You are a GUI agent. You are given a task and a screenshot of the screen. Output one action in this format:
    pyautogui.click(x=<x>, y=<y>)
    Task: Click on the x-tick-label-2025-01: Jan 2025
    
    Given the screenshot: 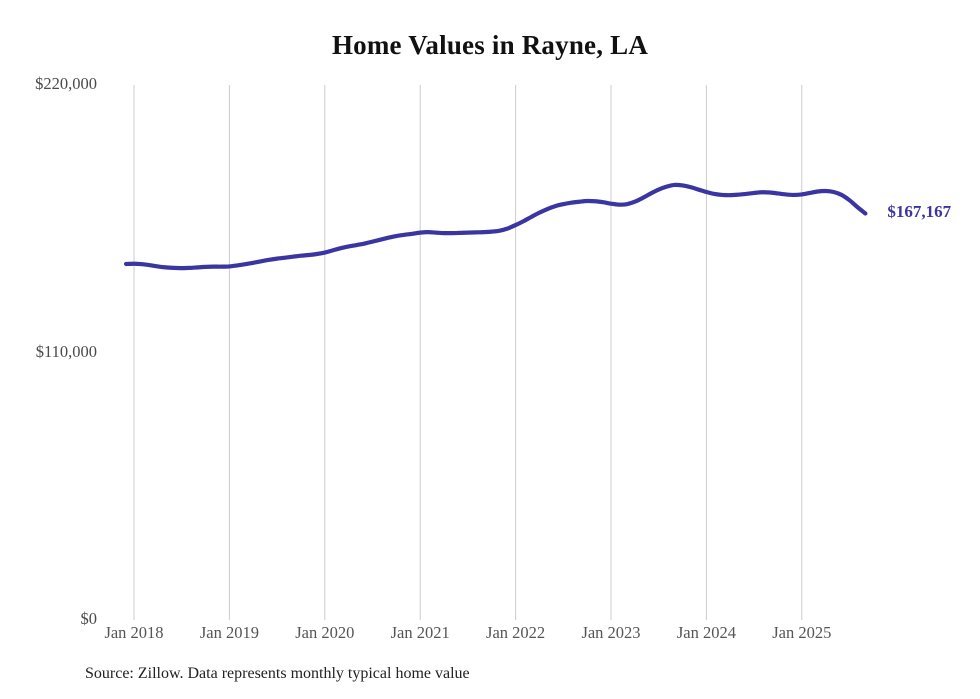 What is the action you would take?
    pyautogui.click(x=802, y=632)
    